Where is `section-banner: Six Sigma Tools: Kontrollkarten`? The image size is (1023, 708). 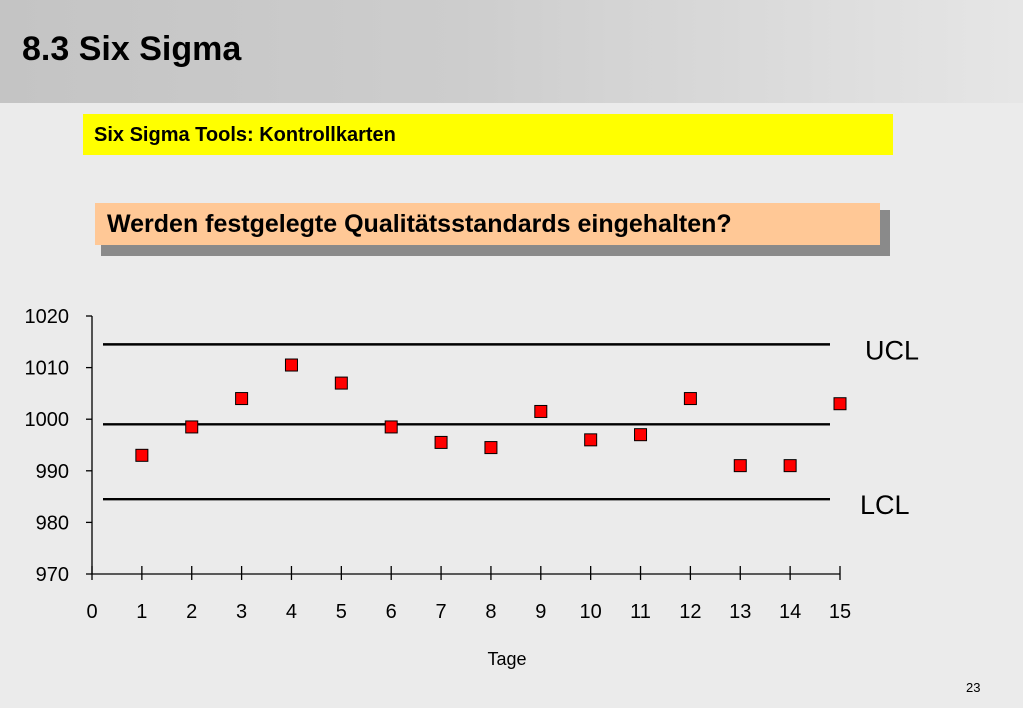
section-banner: Six Sigma Tools: Kontrollkarten is located at coordinates (488, 134).